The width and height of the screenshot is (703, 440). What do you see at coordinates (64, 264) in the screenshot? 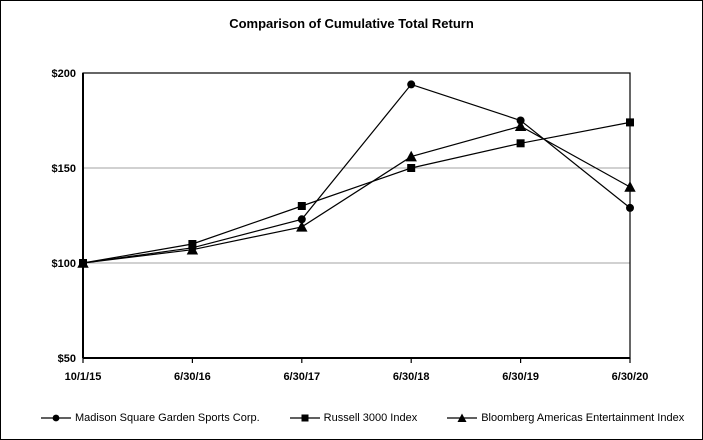
I see `y-tick-label: $100` at bounding box center [64, 264].